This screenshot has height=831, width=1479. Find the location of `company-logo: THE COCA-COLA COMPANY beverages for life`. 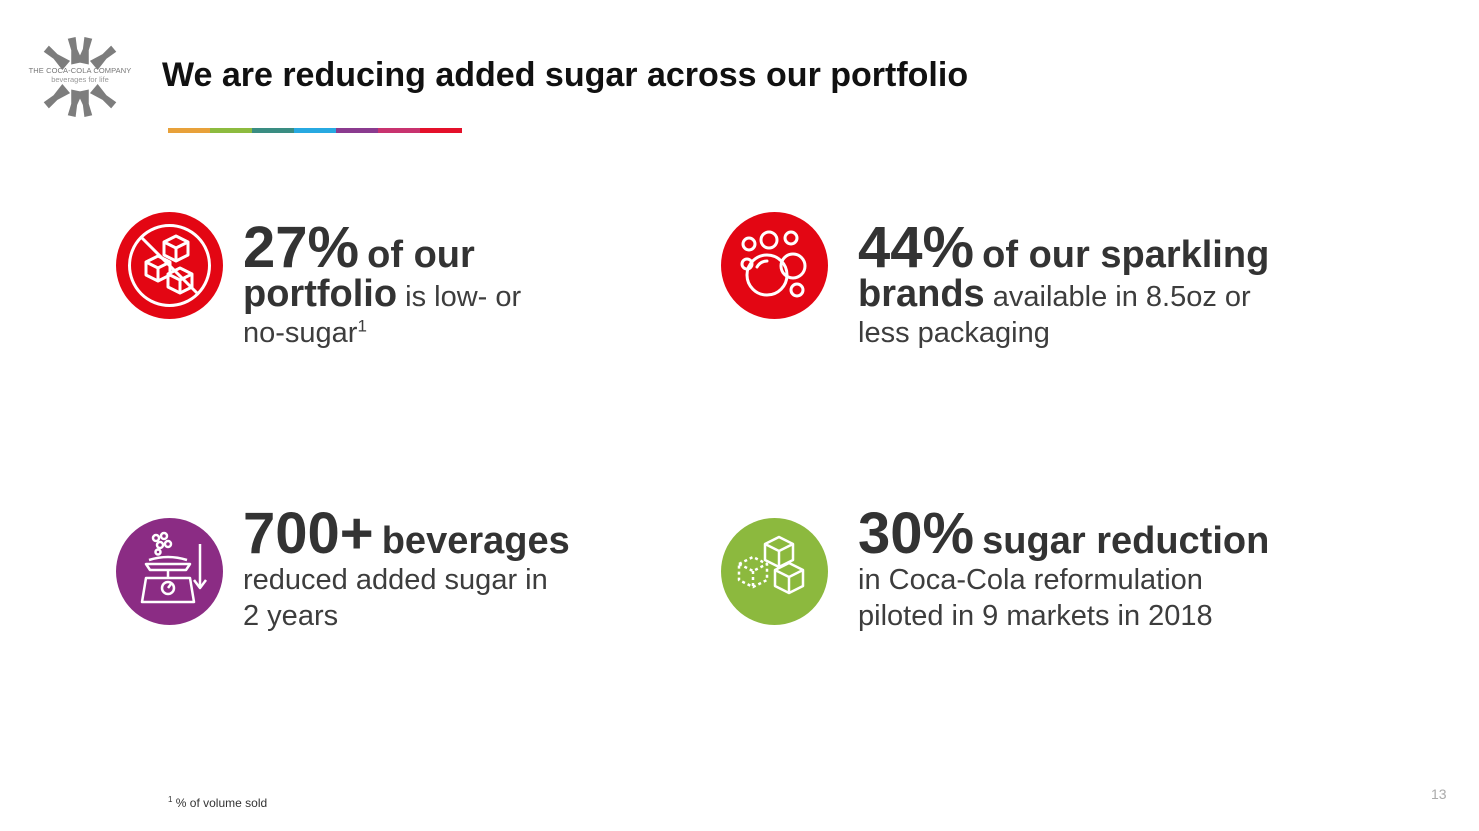

company-logo: THE COCA-COLA COMPANY beverages for life is located at coordinates (80, 77).